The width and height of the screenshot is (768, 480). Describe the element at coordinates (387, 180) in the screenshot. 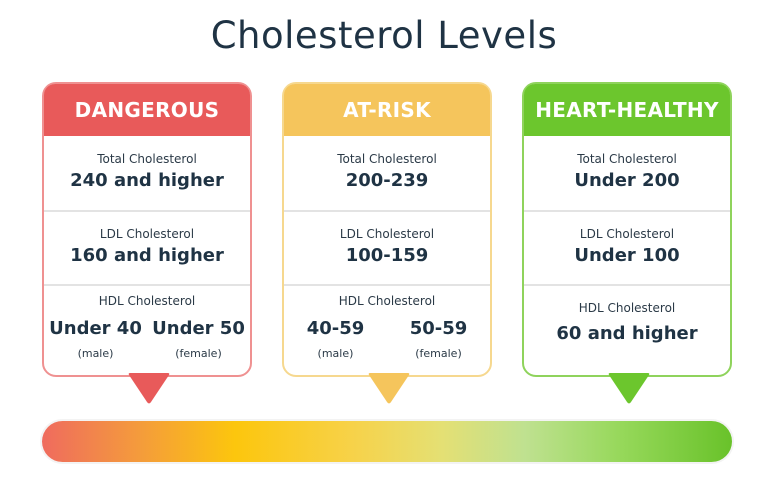

I see `total-cholesterol-value: 200-239` at that location.